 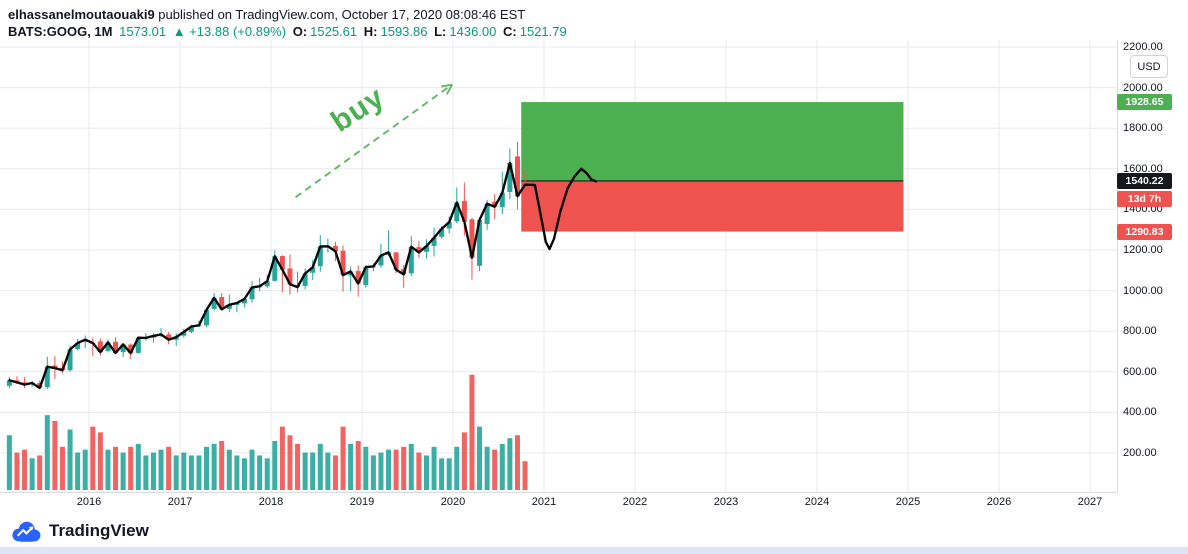 What do you see at coordinates (267, 432) in the screenshot?
I see `volume-layer` at bounding box center [267, 432].